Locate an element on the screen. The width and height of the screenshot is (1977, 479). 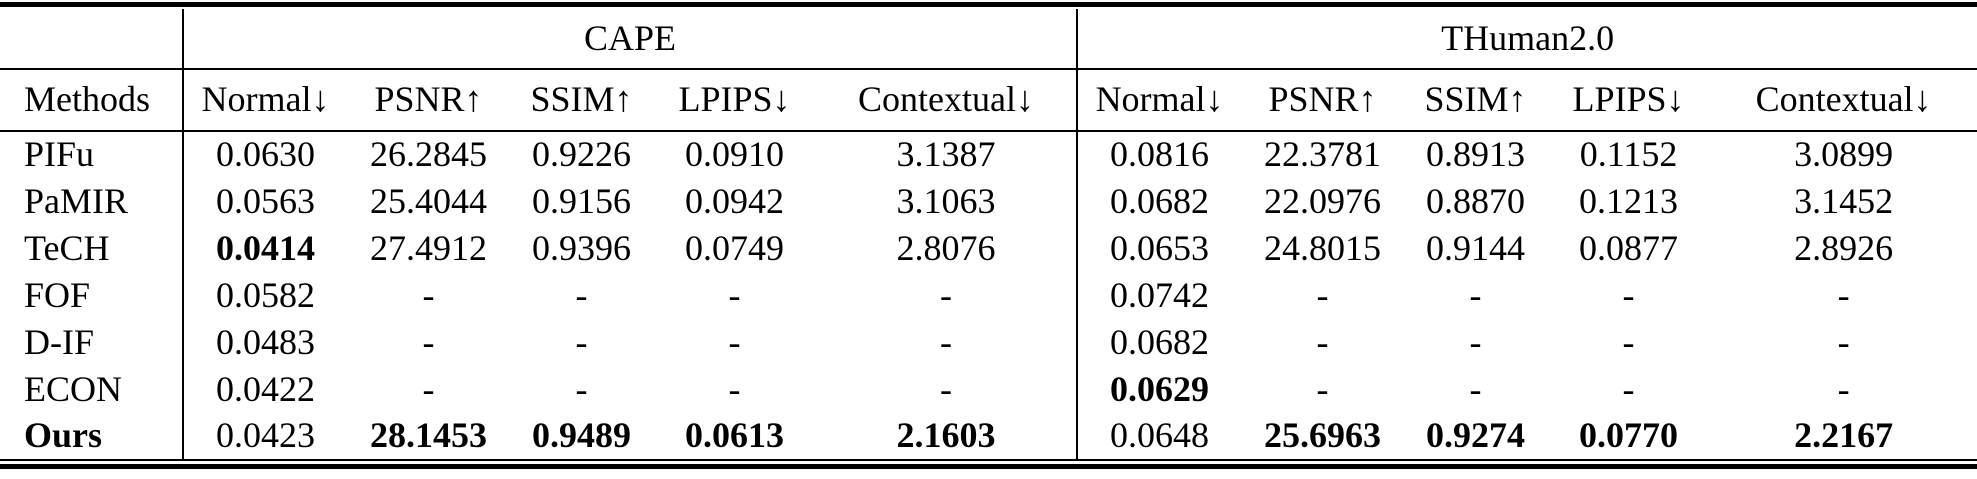
metric-cell: 24.8015 is located at coordinates (1323, 247).